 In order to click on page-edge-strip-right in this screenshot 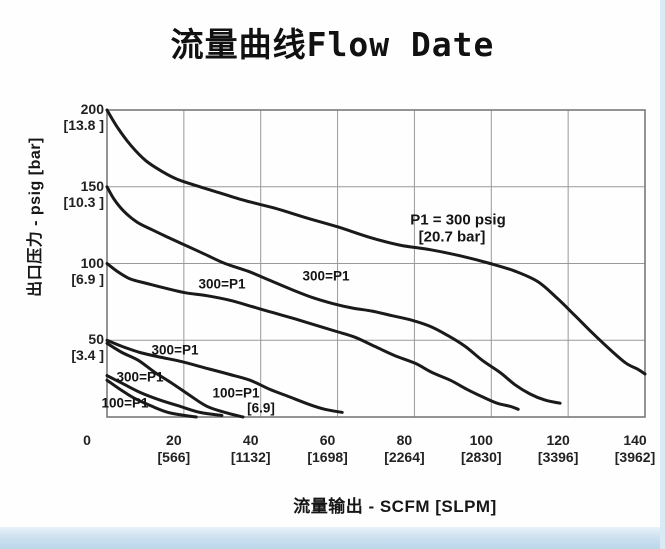, I will do `click(662, 274)`.